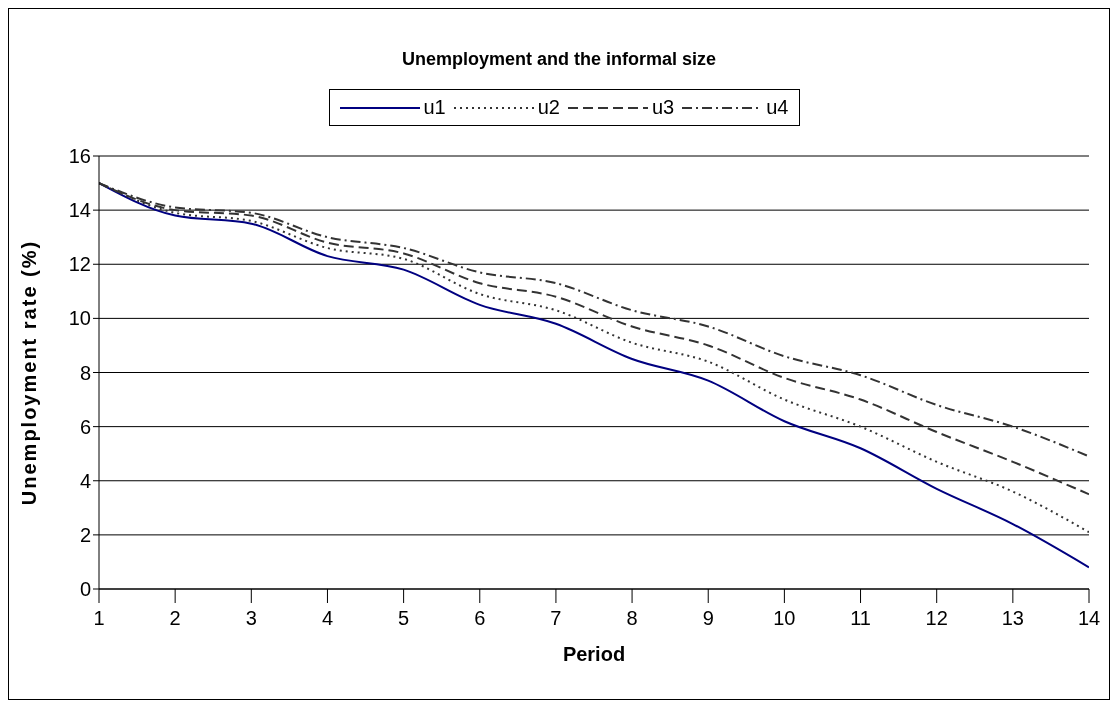 The image size is (1119, 713). Describe the element at coordinates (85, 426) in the screenshot. I see `y-tick-label: 6` at that location.